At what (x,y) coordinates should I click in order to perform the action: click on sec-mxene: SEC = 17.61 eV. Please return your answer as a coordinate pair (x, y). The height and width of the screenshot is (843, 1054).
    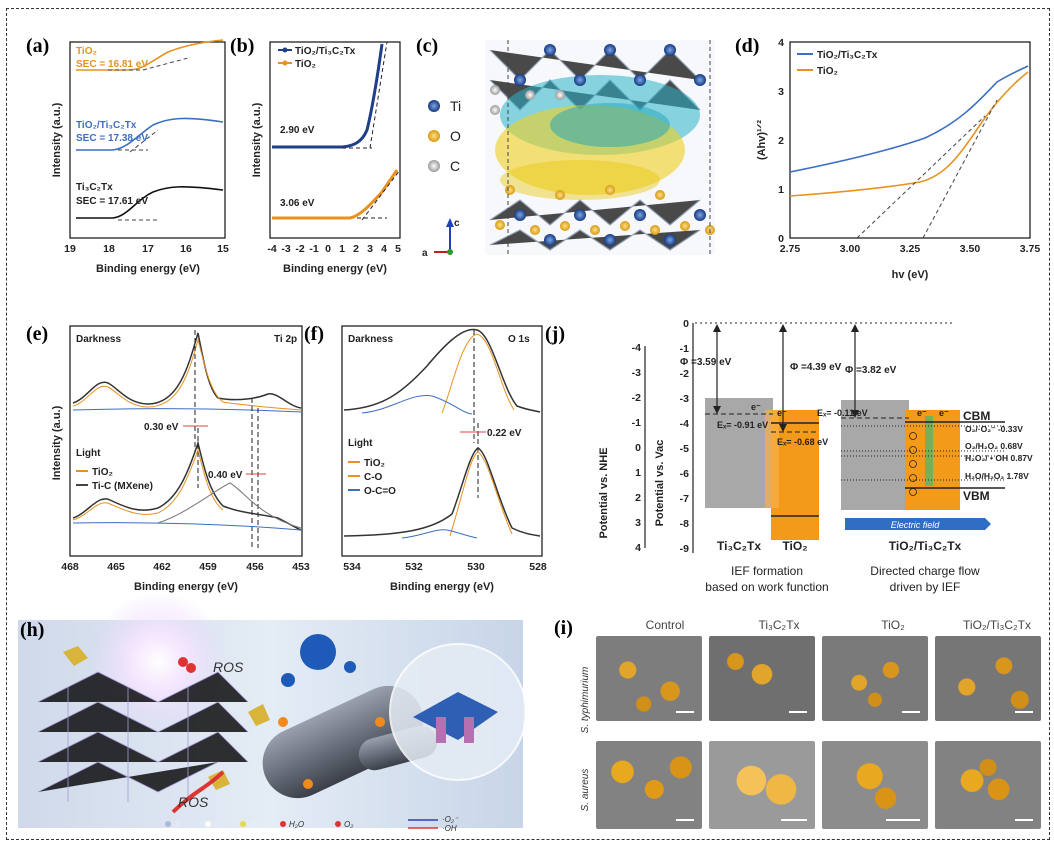
    Looking at the image, I should click on (112, 201).